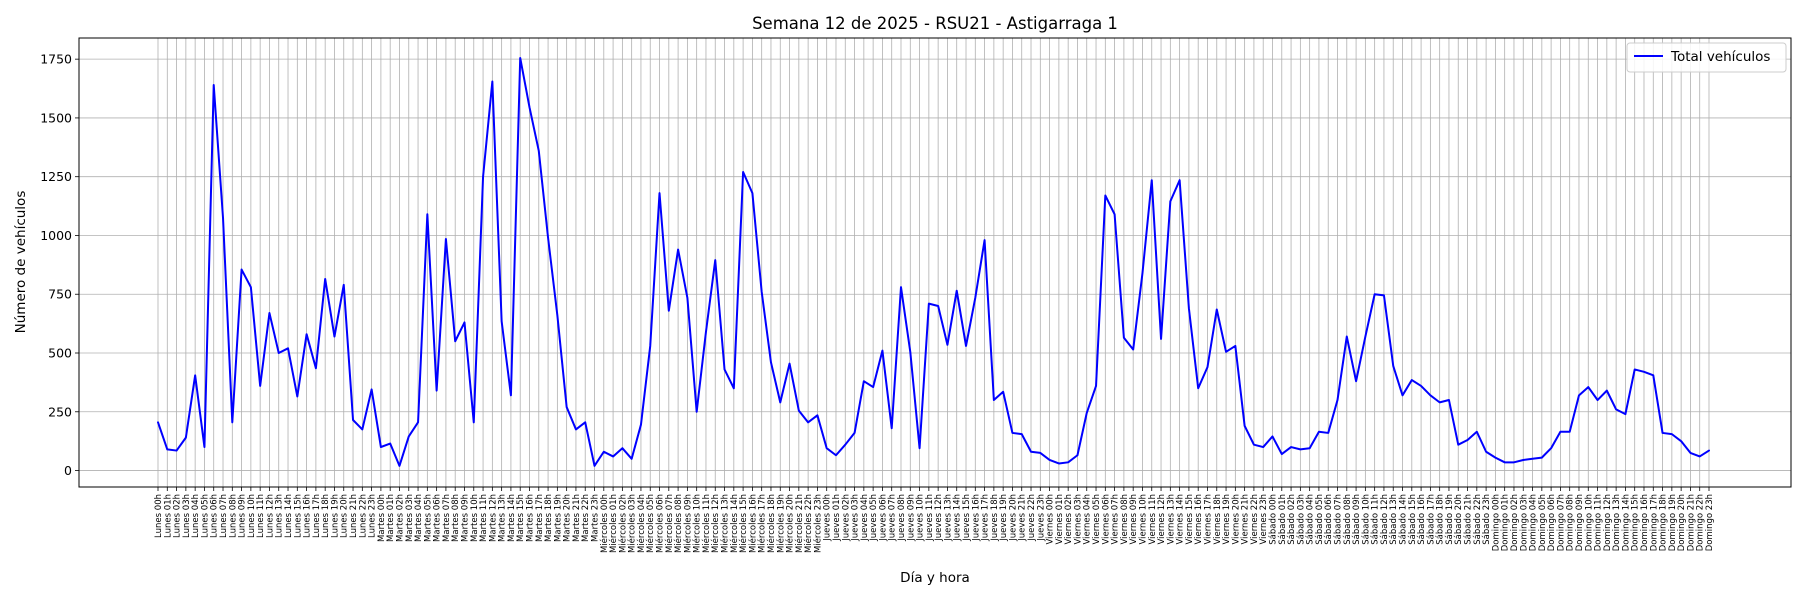  I want to click on x-tick-label: Jueves 01h, so click(837, 518).